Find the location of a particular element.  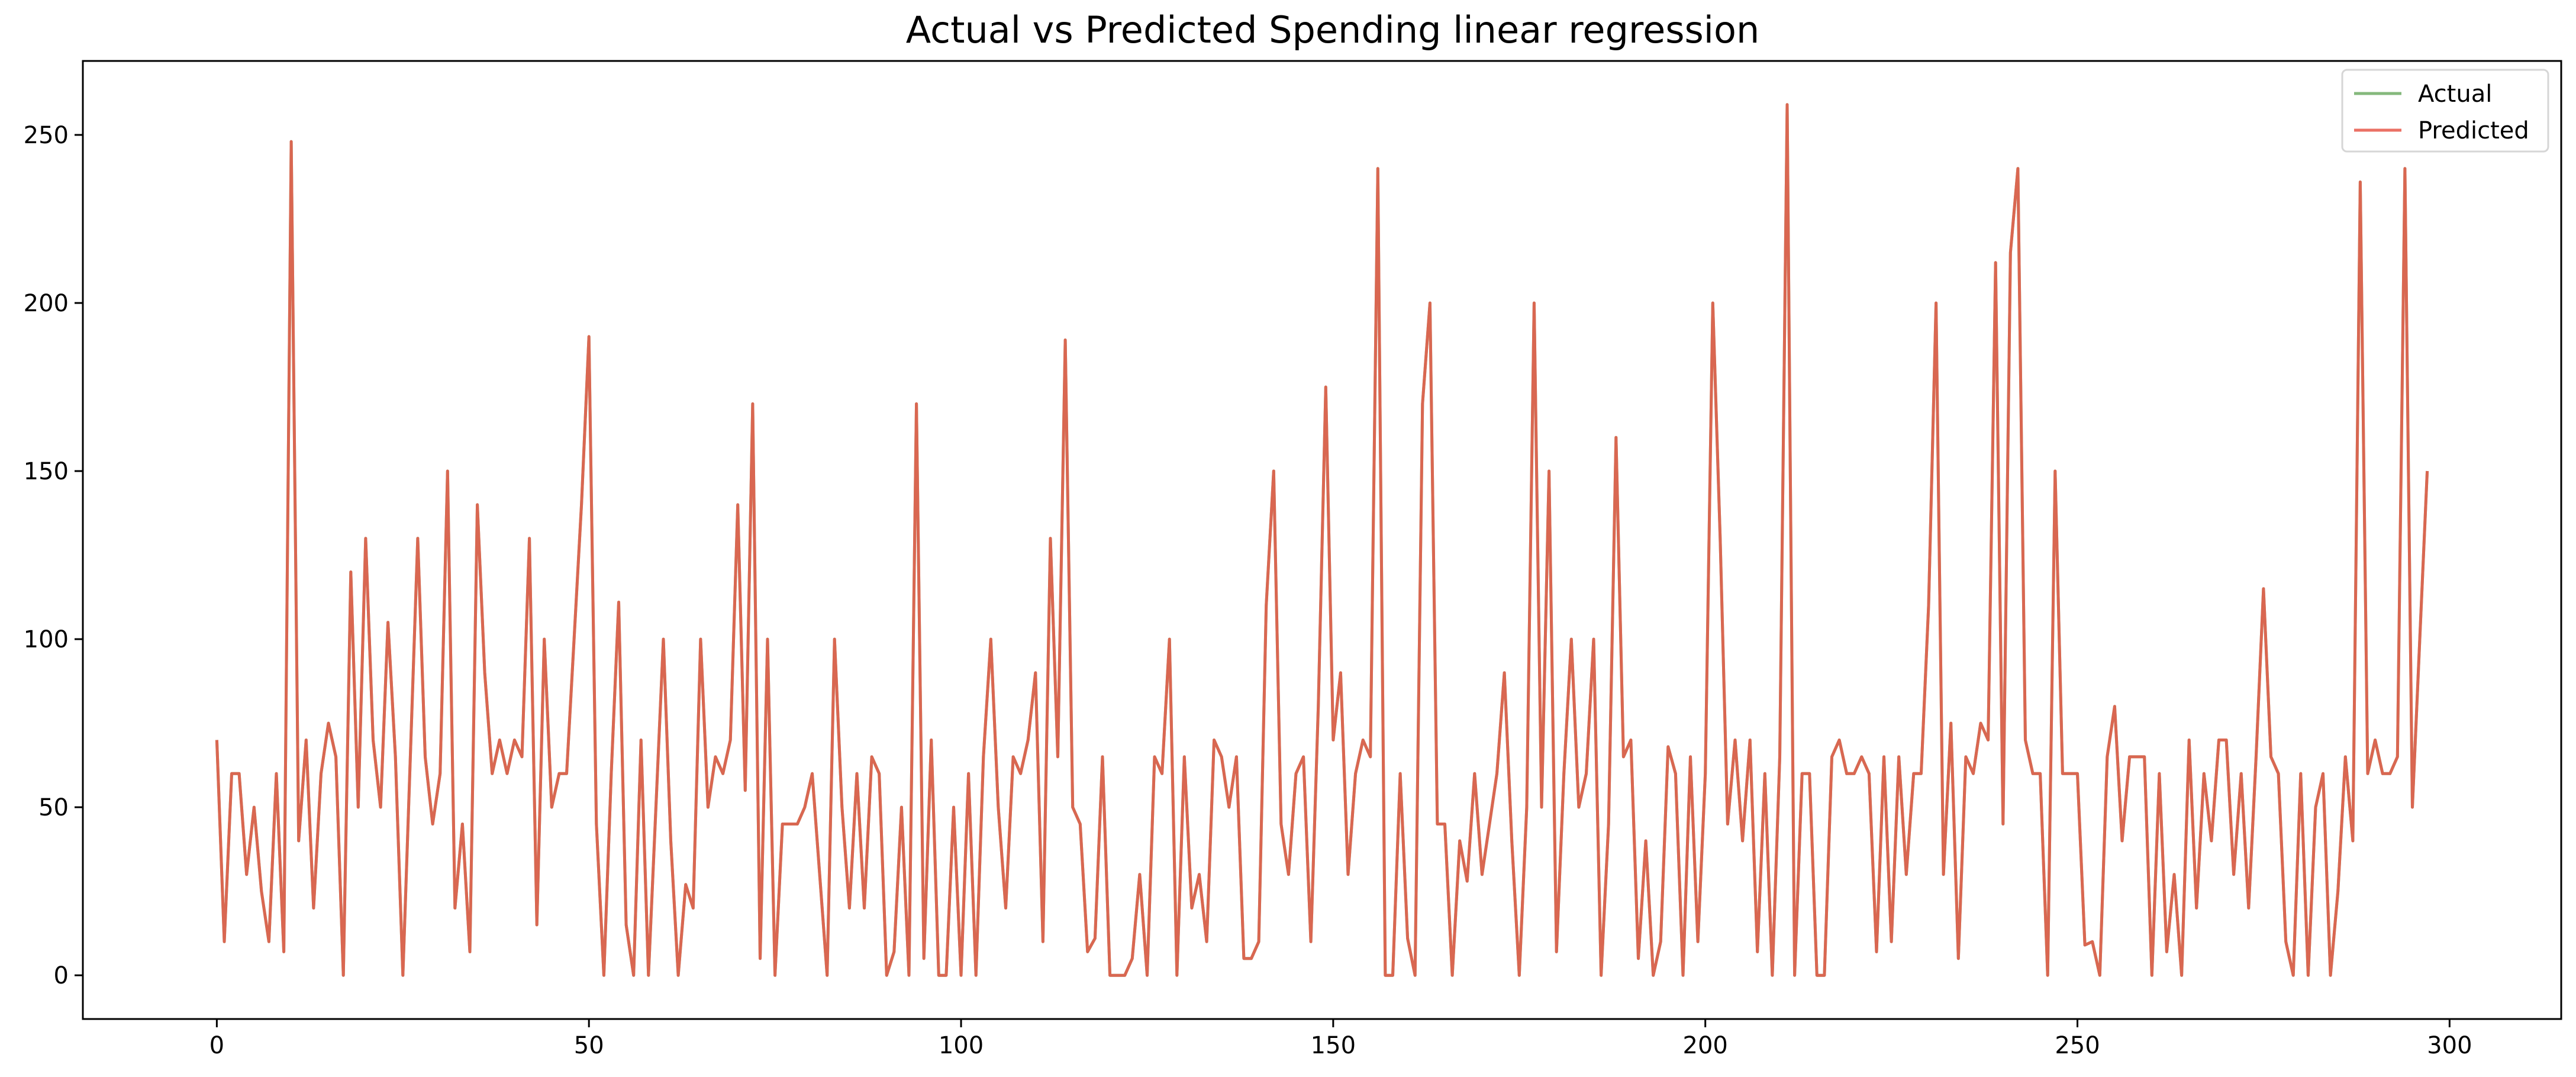

x-tick-label: 250 is located at coordinates (2077, 1045).